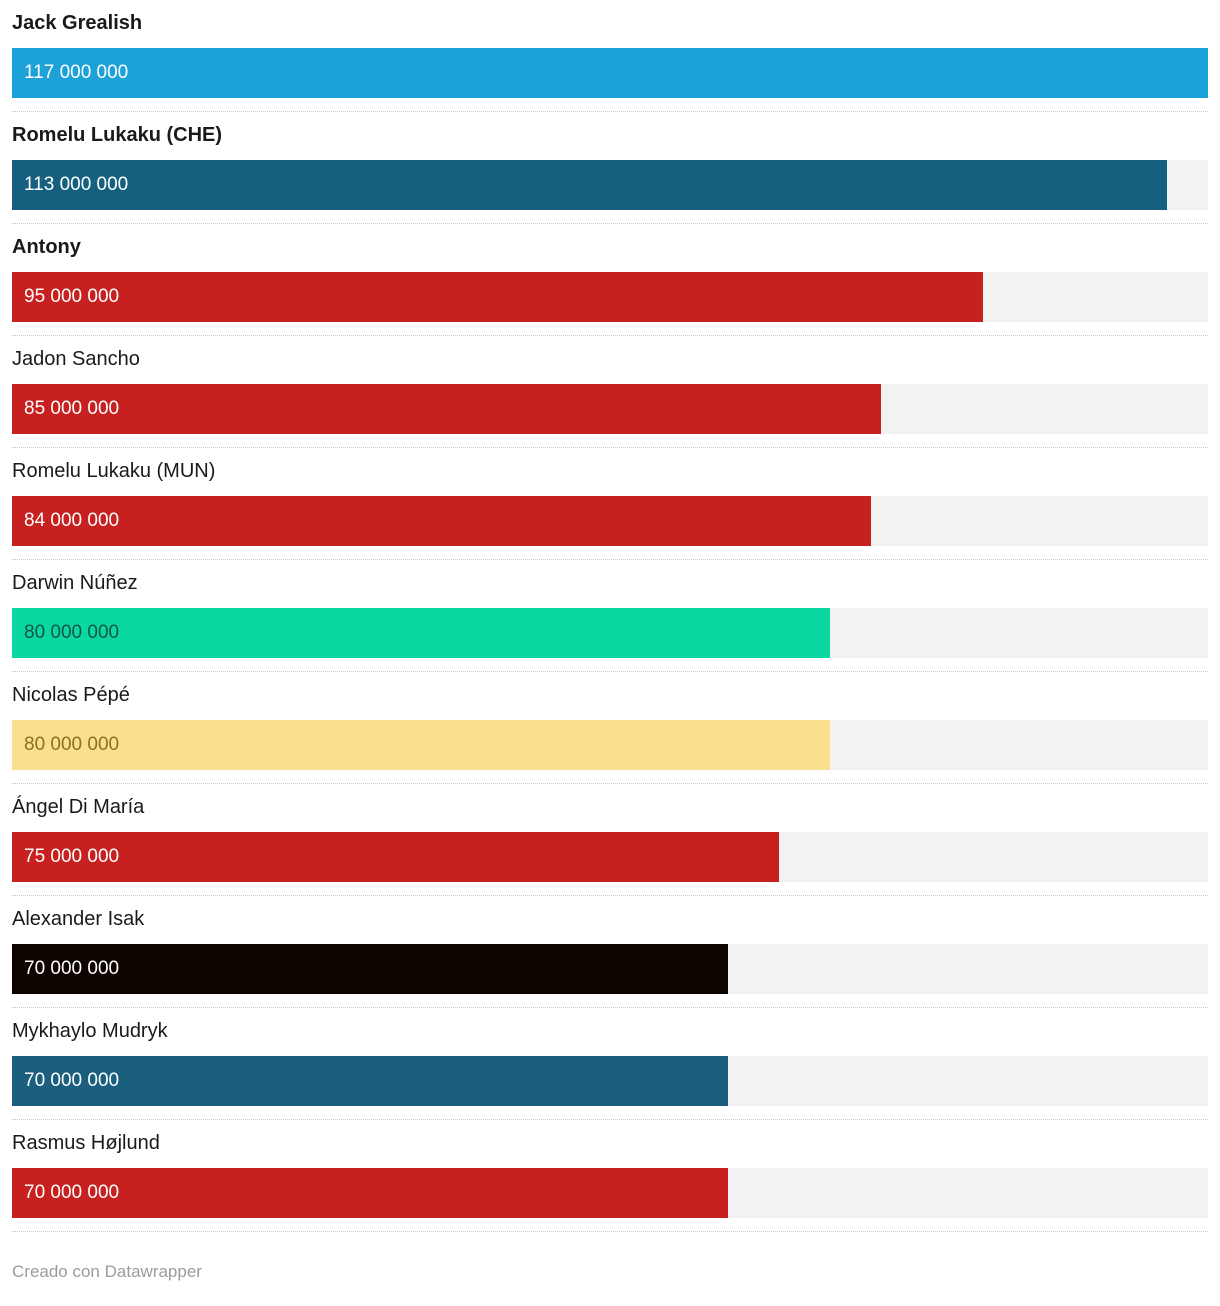  Describe the element at coordinates (86, 1143) in the screenshot. I see `bar-label: Rasmus Højlund` at that location.